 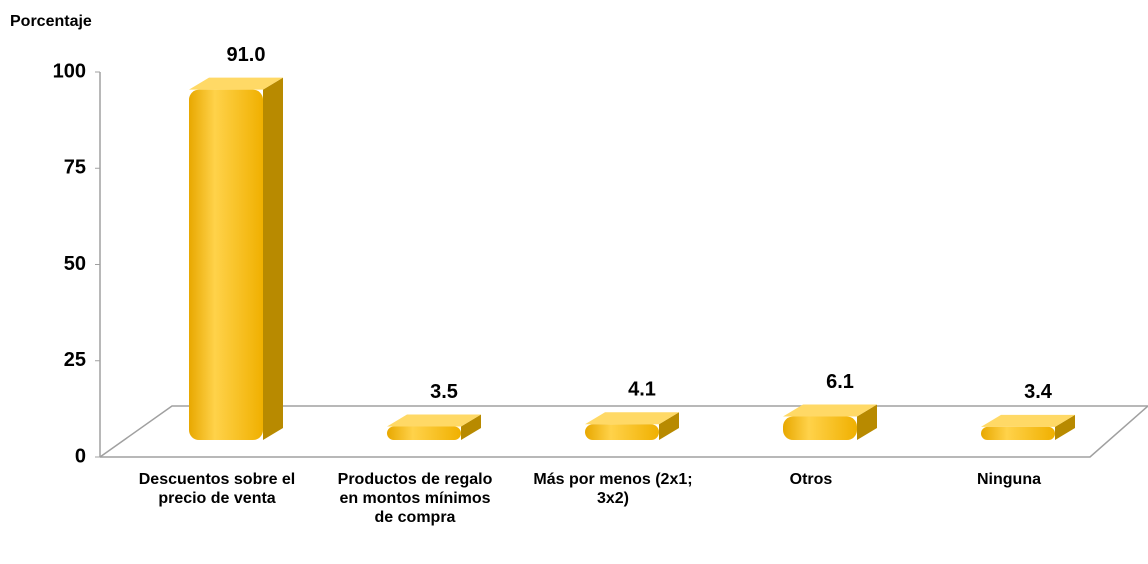 I want to click on y-tick-label: 25, so click(x=75, y=360).